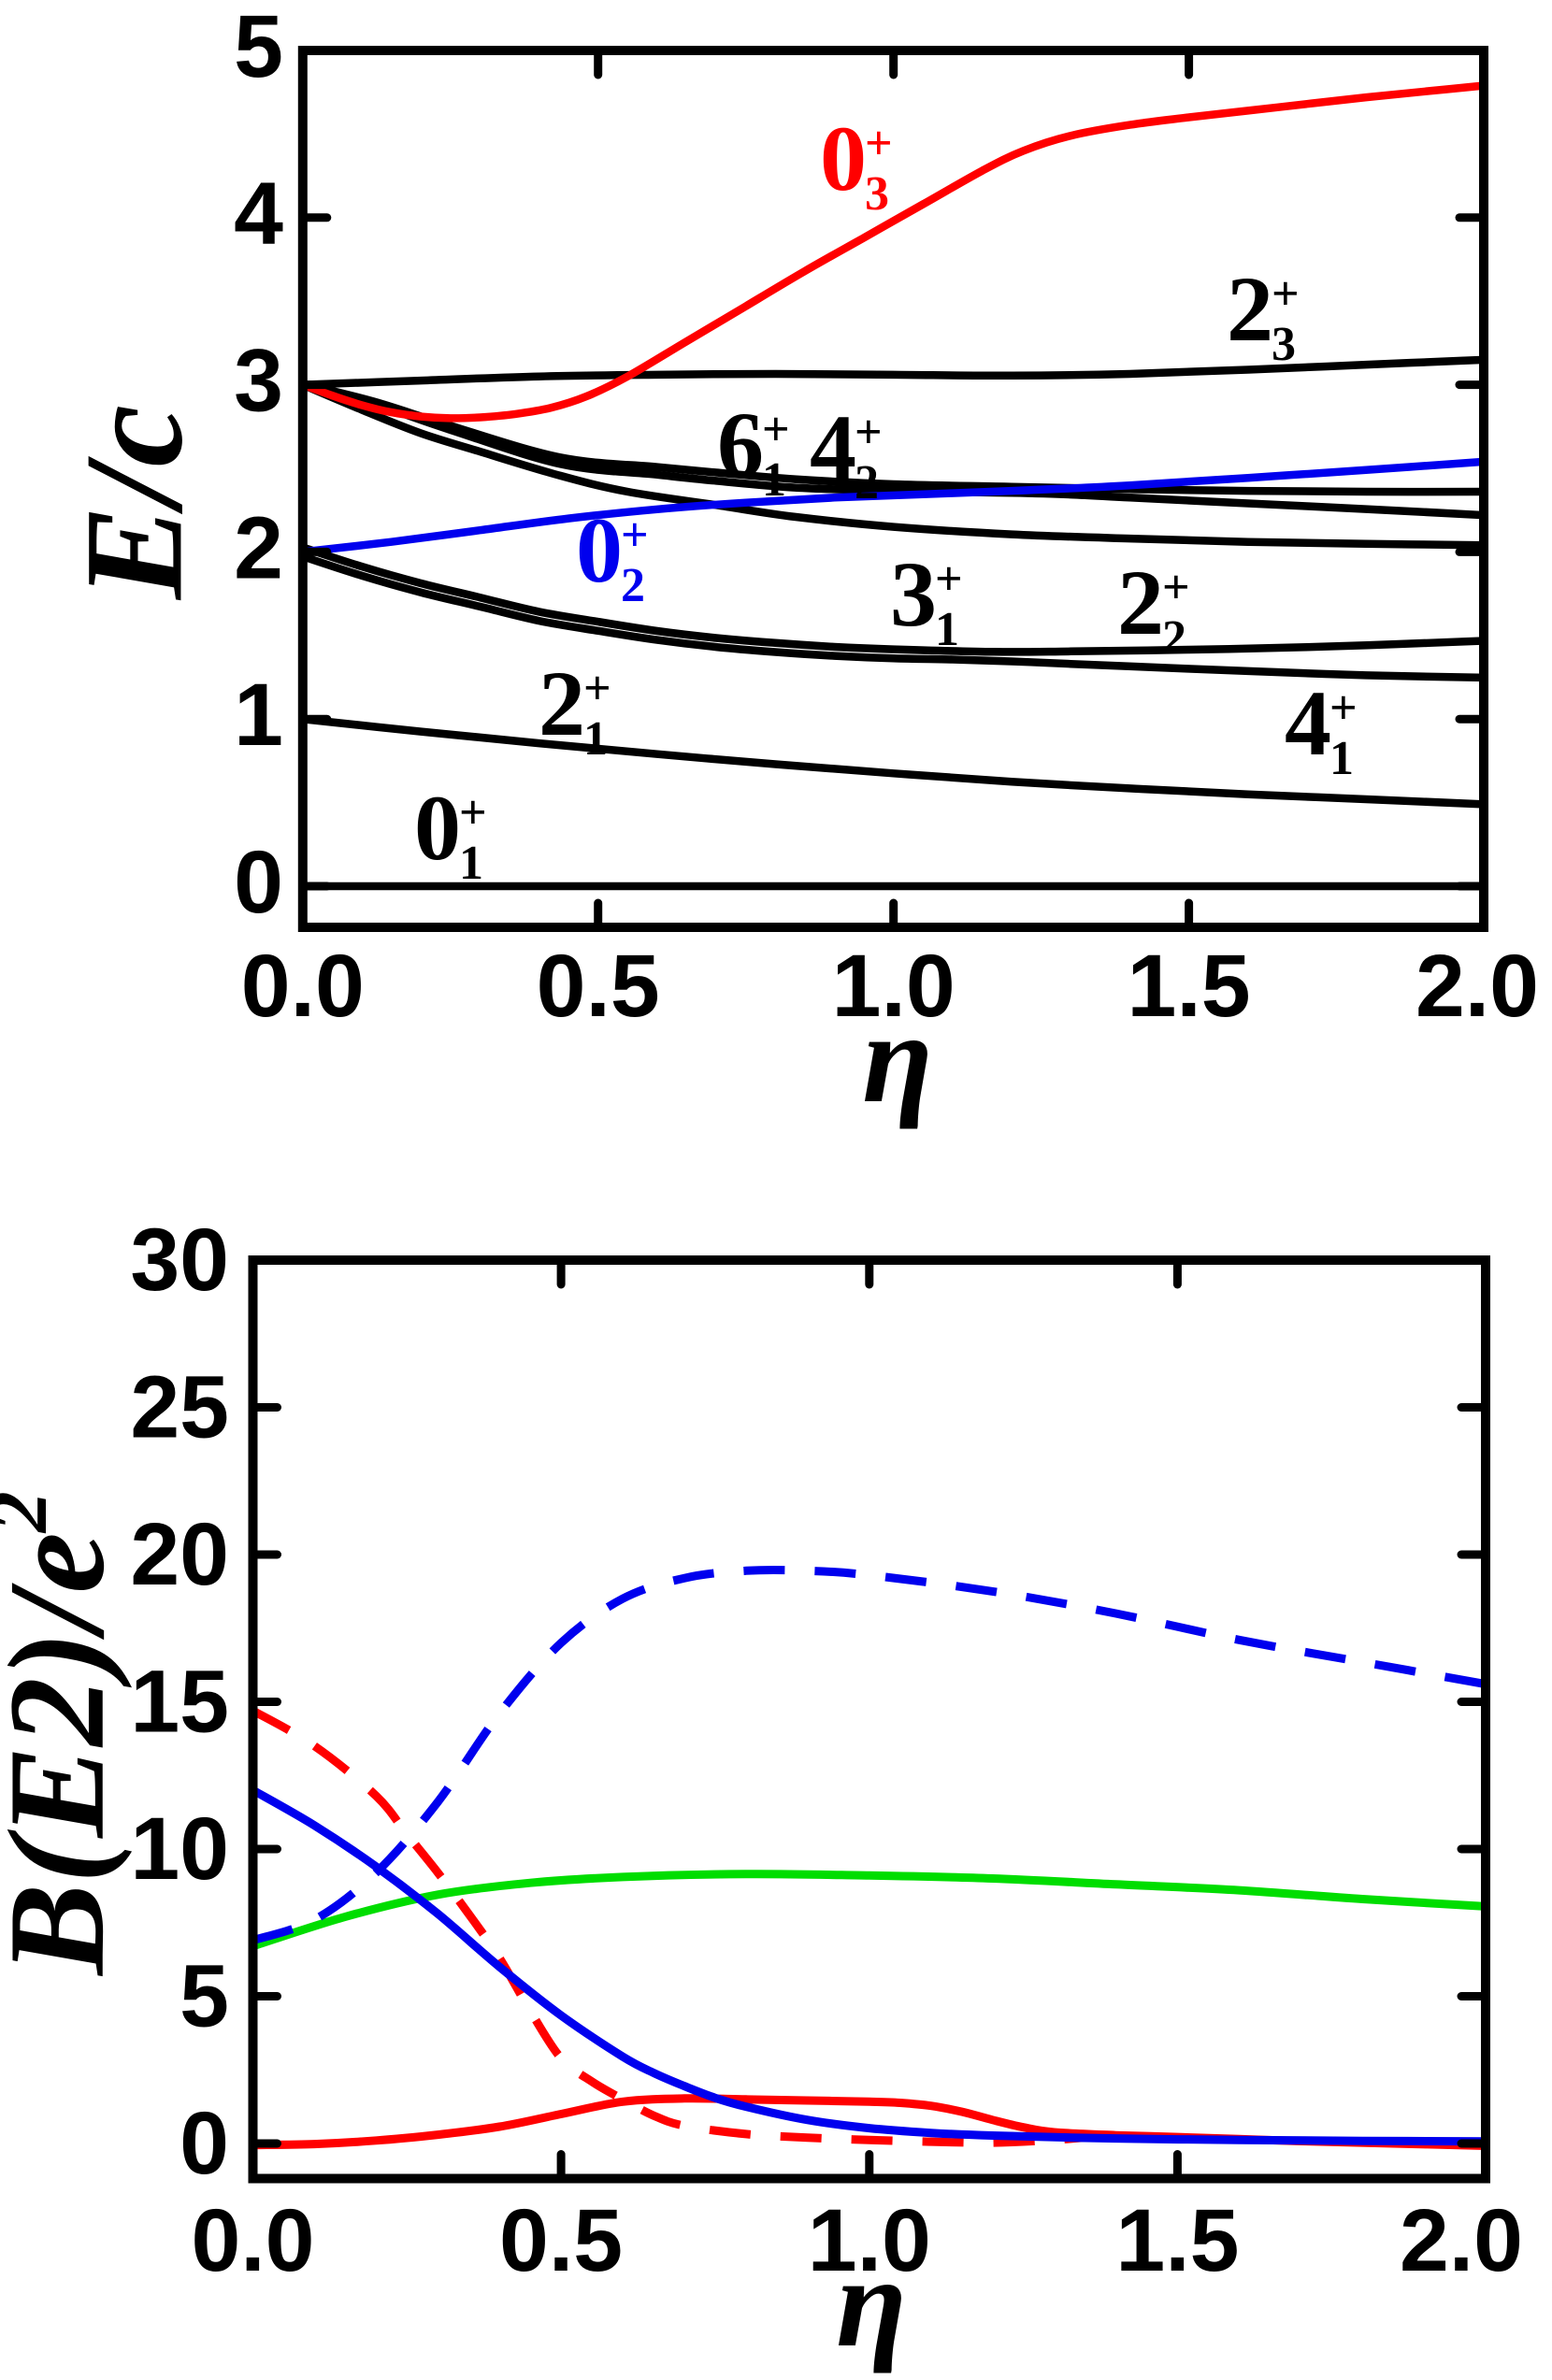  What do you see at coordinates (740, 444) in the screenshot?
I see `svg-text: 6` at bounding box center [740, 444].